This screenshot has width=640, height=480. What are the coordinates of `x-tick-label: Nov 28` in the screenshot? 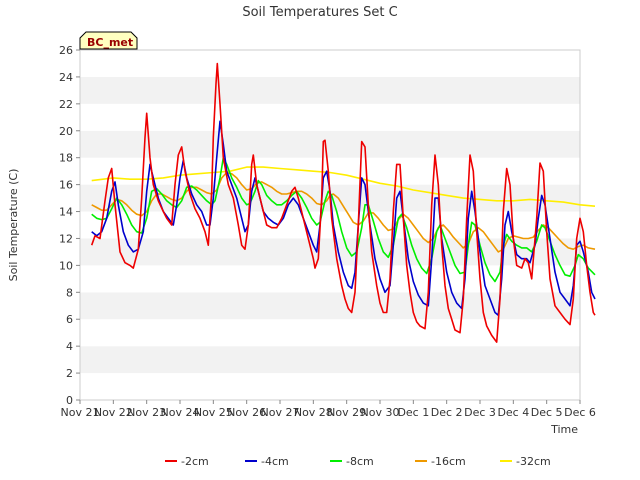 It's located at (313, 412).